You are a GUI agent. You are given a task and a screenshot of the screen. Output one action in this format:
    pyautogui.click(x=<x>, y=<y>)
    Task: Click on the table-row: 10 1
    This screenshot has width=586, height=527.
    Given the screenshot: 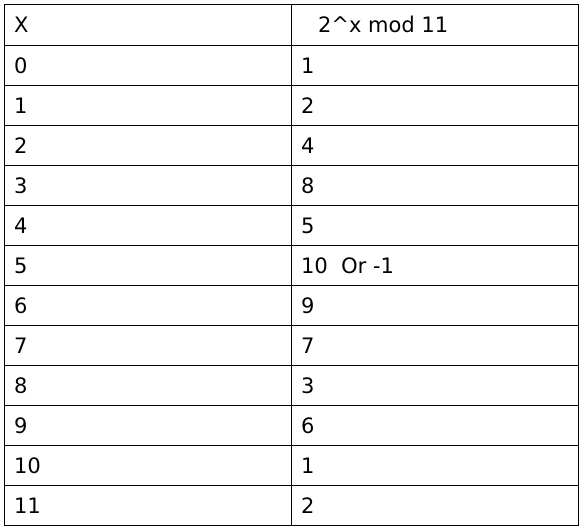 What is the action you would take?
    pyautogui.click(x=291, y=465)
    